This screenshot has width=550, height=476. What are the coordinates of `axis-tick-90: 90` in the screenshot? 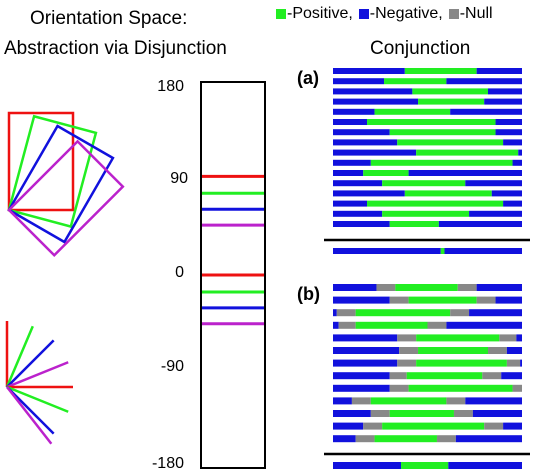 It's located at (179, 178).